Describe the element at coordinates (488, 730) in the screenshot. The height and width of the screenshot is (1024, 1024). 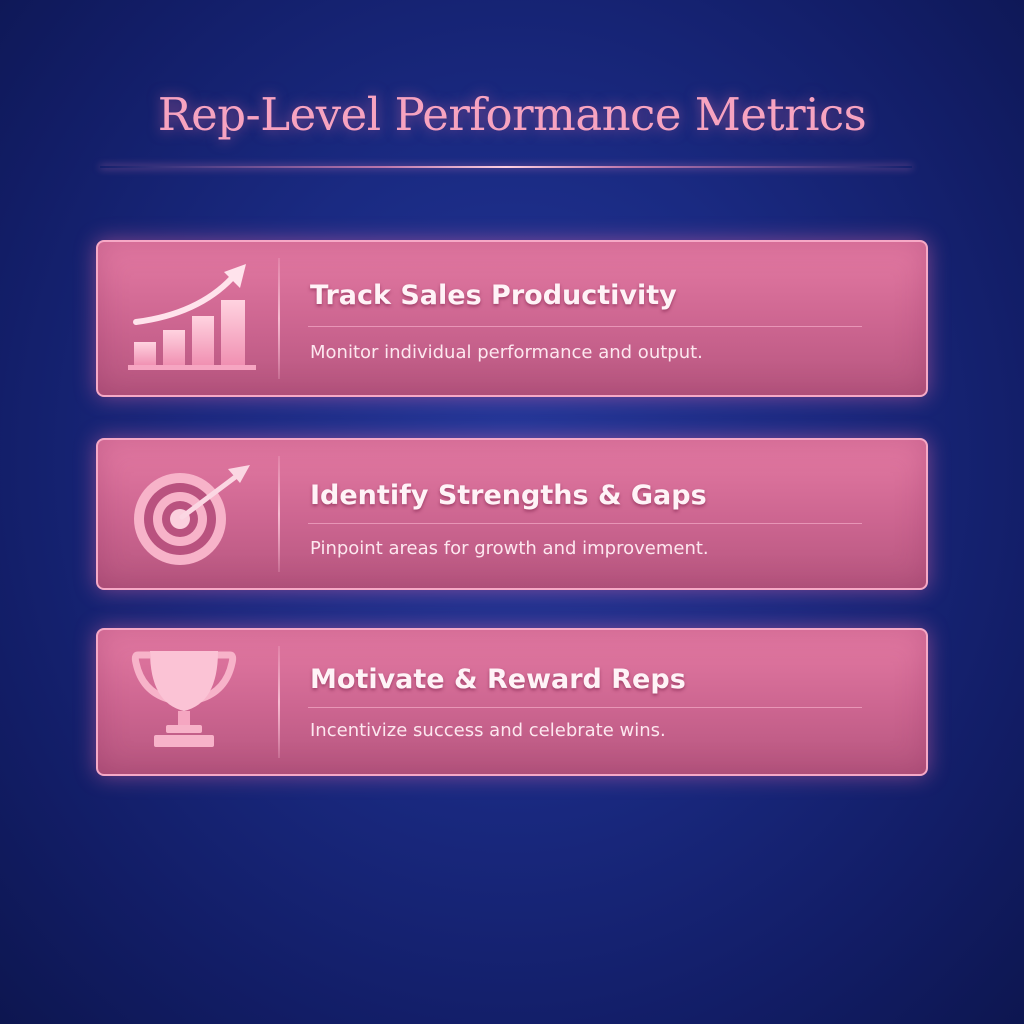
I see `card-description: Incentivize success and celebrate wins.` at that location.